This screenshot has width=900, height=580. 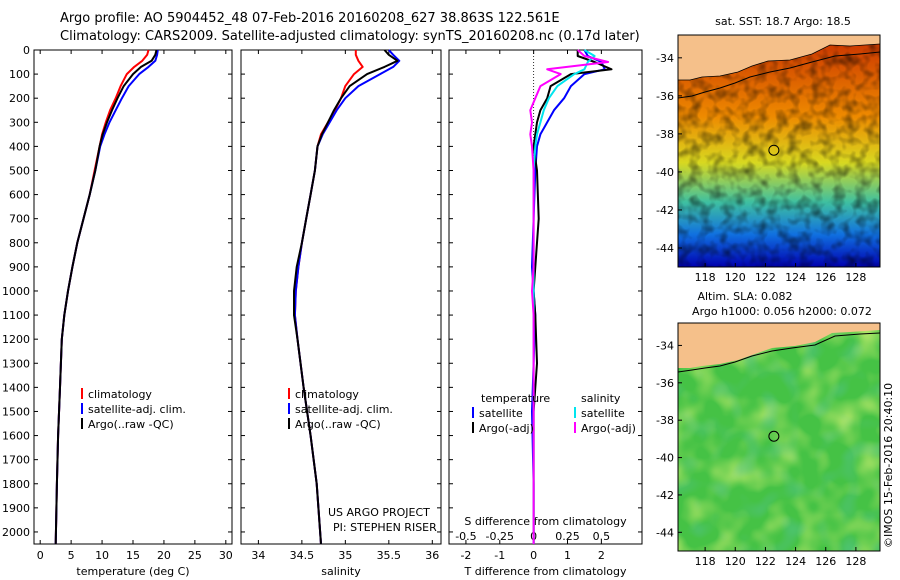 I want to click on sst-lat-label: -34, so click(x=665, y=58).